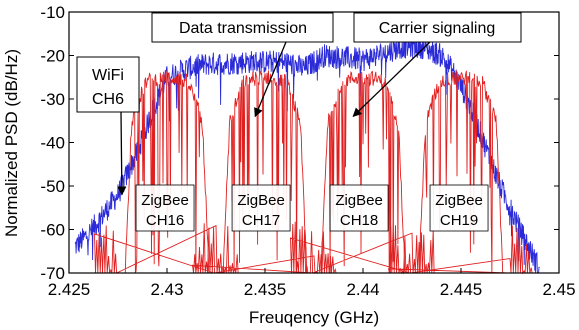 This screenshot has width=579, height=330. I want to click on x-tick-label: 2.425, so click(69, 289).